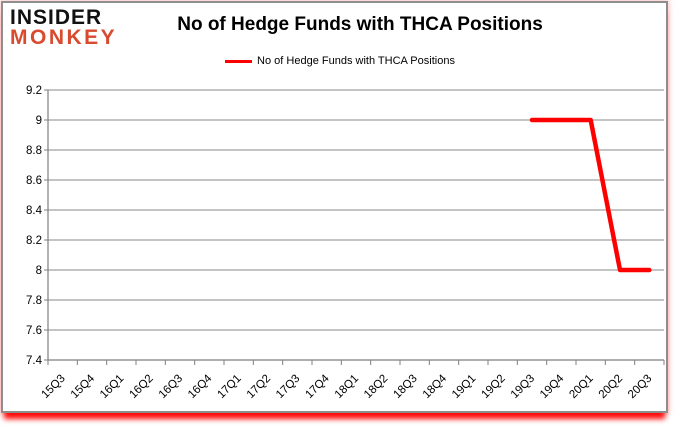 The width and height of the screenshot is (680, 433). Describe the element at coordinates (39, 121) in the screenshot. I see `y-tick-label: 9` at that location.